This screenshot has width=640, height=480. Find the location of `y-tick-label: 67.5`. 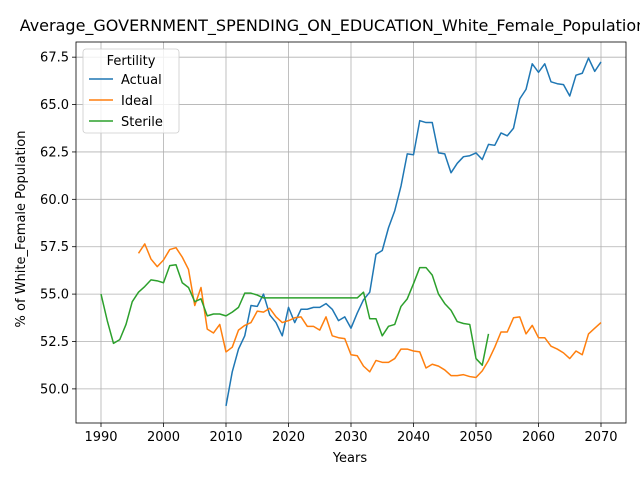

y-tick-label: 67.5 is located at coordinates (54, 58).